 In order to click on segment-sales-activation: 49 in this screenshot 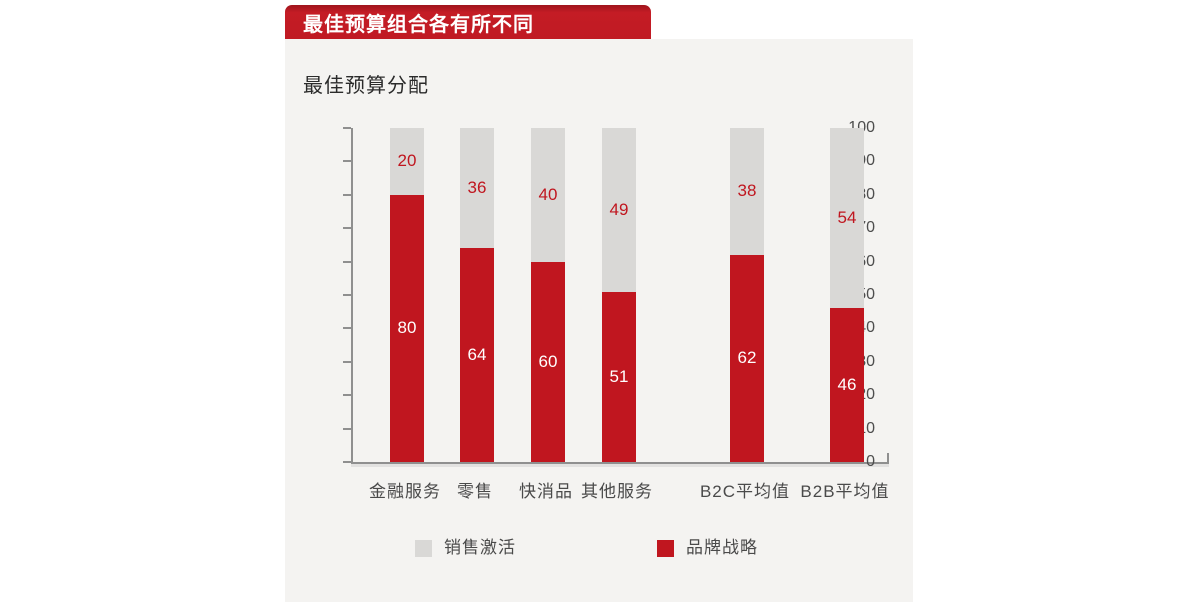, I will do `click(619, 210)`.